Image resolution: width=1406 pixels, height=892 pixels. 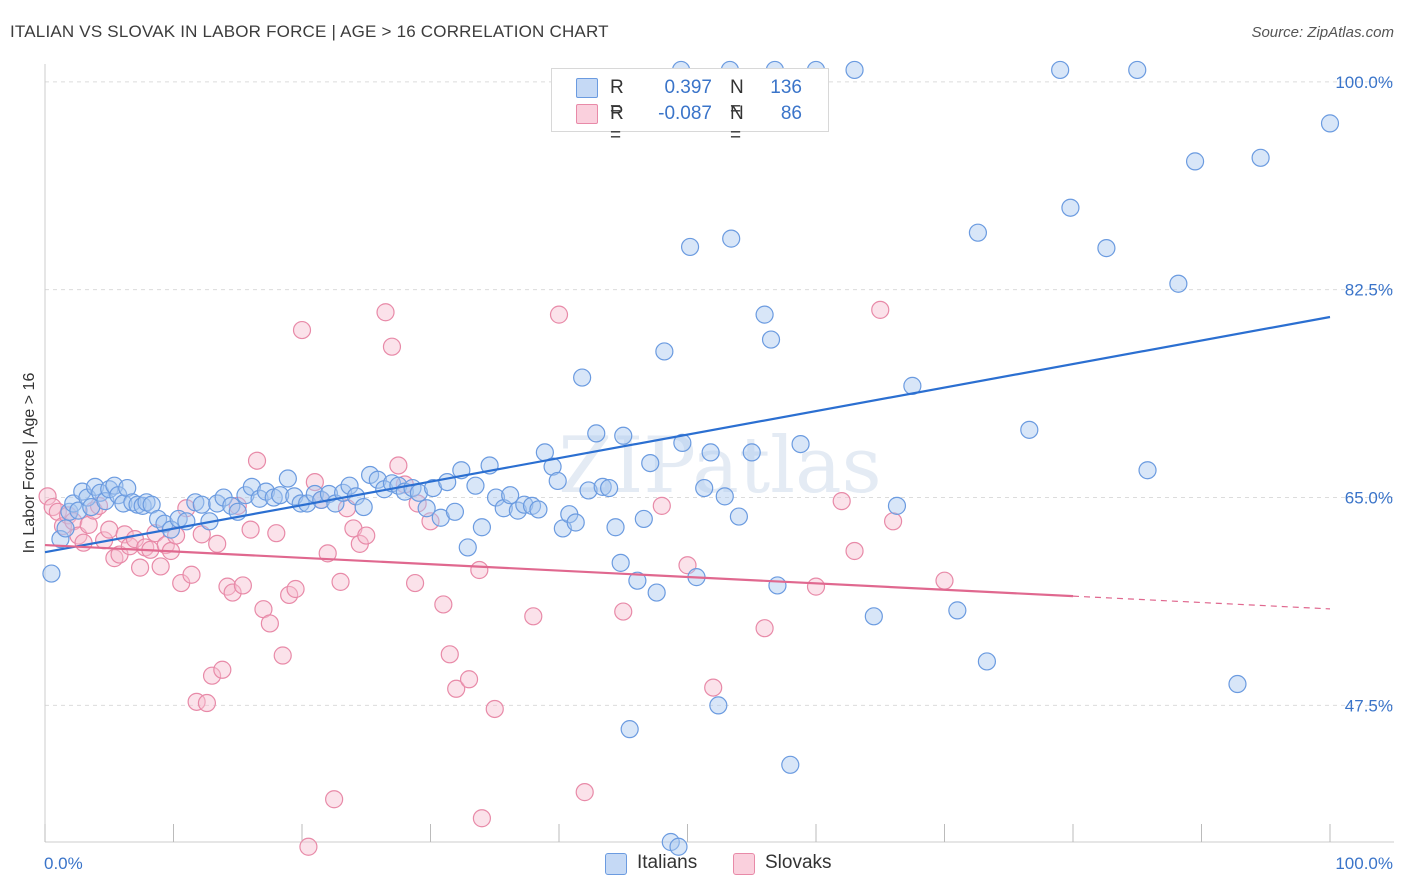 I want to click on r-label: R =, so click(x=617, y=124).